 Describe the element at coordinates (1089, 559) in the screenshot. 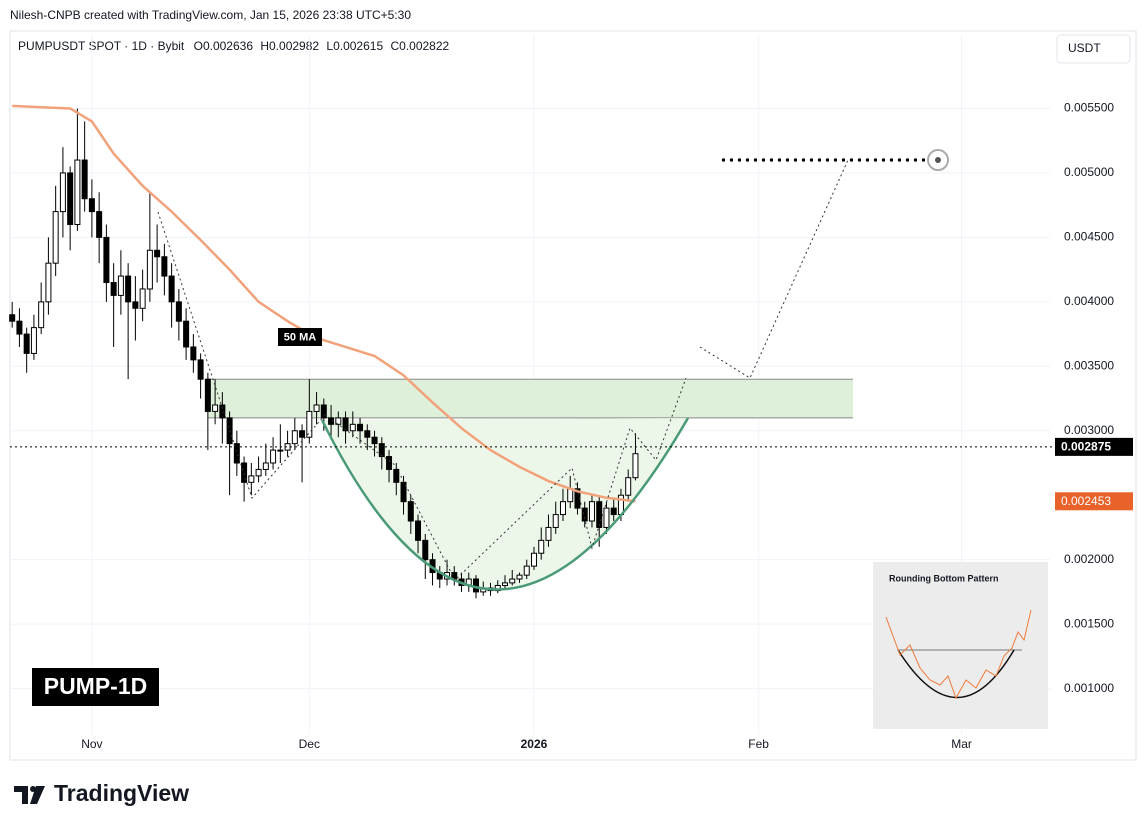

I see `y-tick-label: 0.002000` at that location.